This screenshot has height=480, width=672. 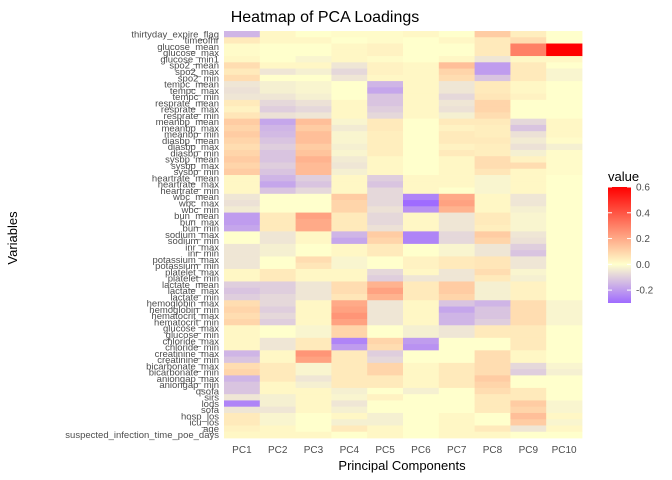 I want to click on x-tick-label: PC10, so click(x=564, y=450).